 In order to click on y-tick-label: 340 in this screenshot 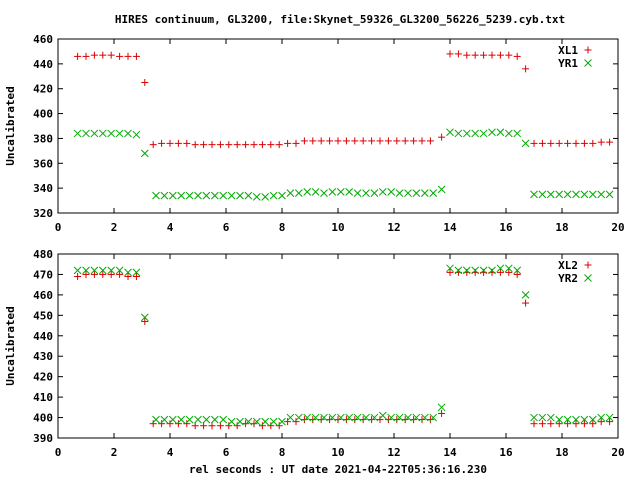, I will do `click(43, 188)`.